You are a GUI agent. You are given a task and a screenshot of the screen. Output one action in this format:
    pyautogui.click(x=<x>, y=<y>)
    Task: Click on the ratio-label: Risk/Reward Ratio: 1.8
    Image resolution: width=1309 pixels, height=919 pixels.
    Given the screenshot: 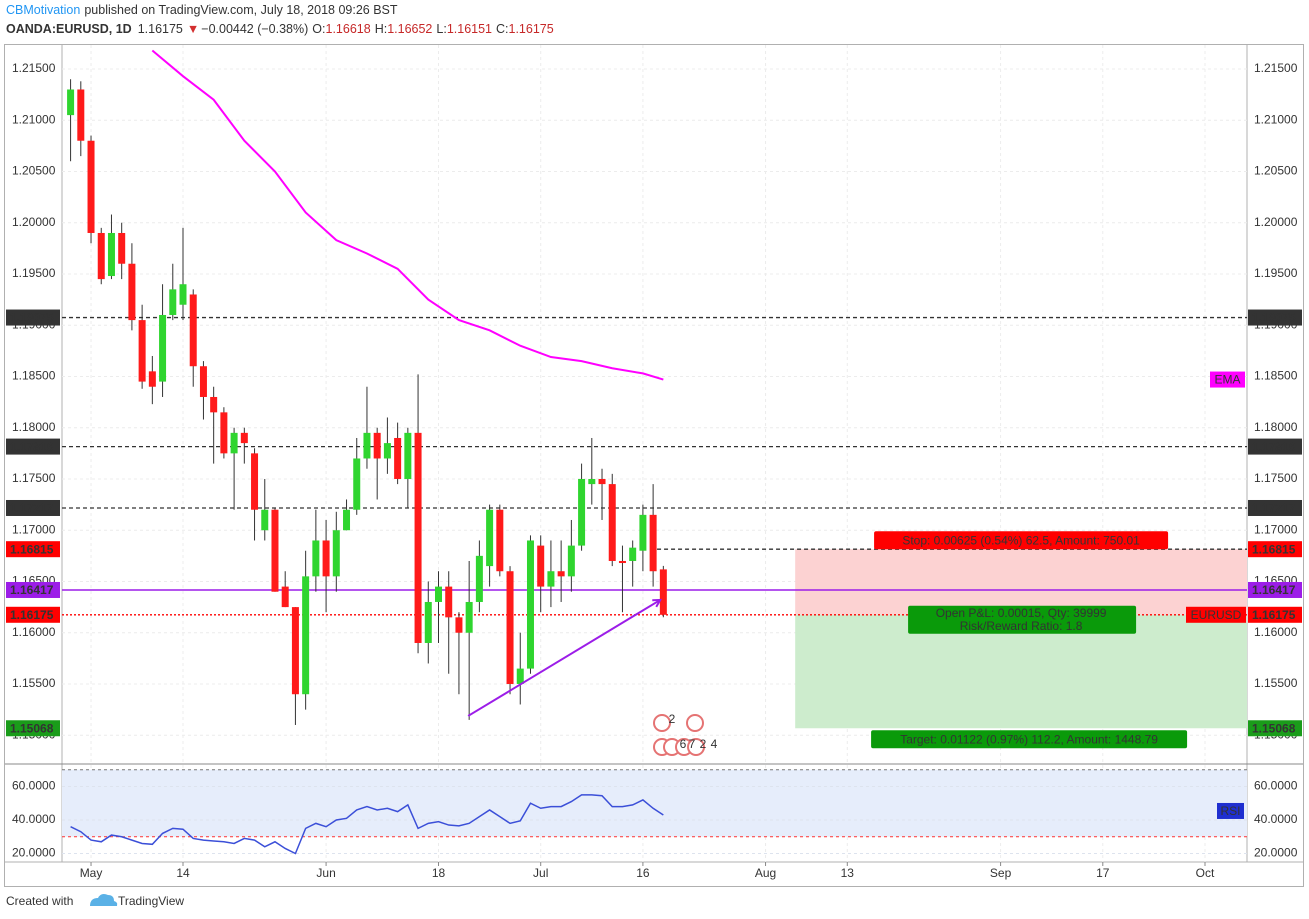 What is the action you would take?
    pyautogui.click(x=1021, y=626)
    